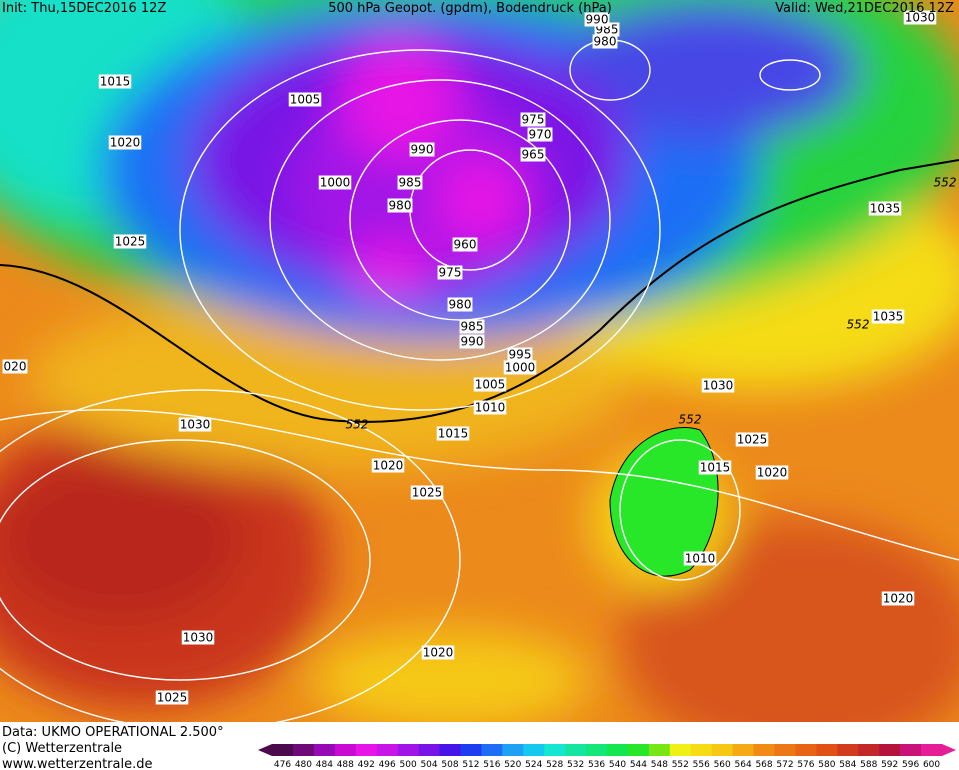 The width and height of the screenshot is (959, 770). Describe the element at coordinates (868, 765) in the screenshot. I see `colorbar-label: 588` at that location.